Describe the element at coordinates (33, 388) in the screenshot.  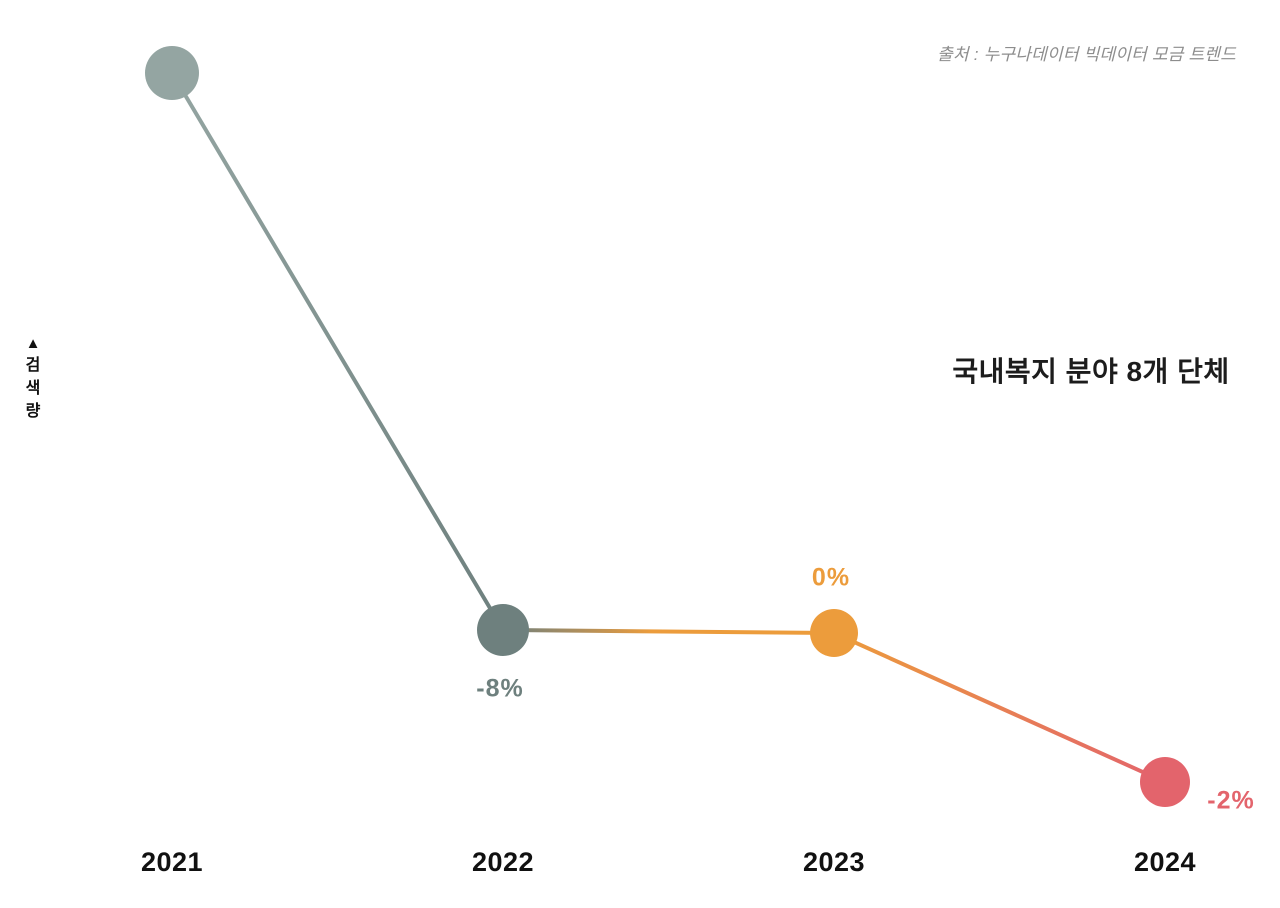
I see `y-axis-char: 색` at that location.